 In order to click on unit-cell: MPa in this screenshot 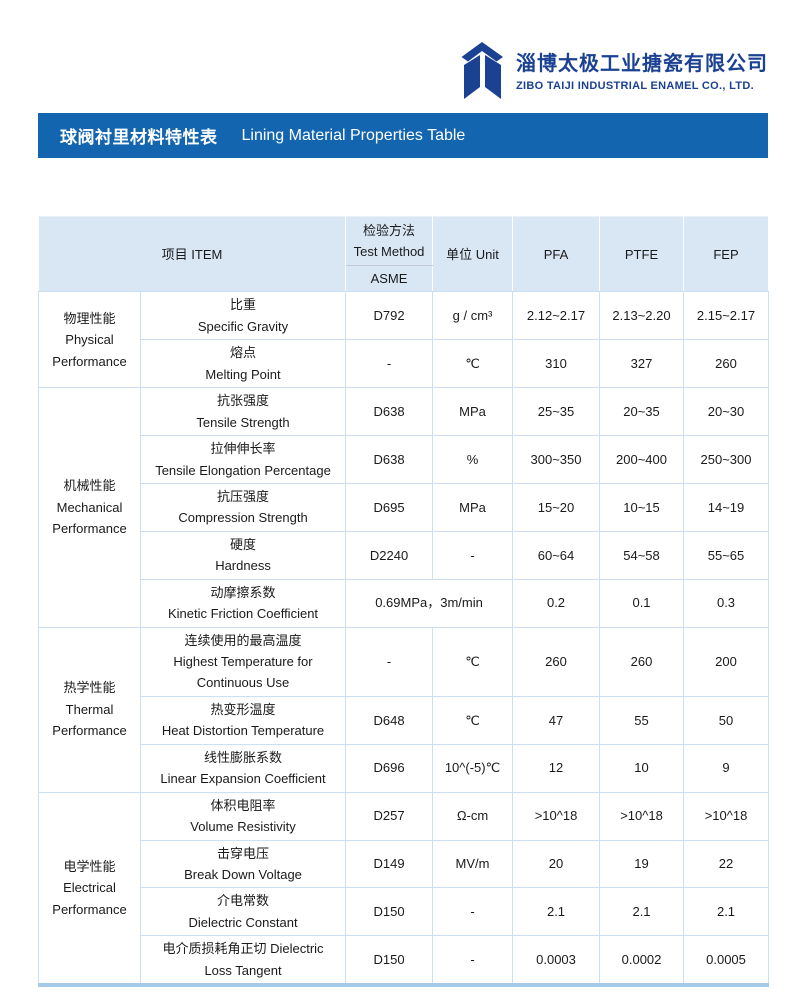, I will do `click(473, 412)`.